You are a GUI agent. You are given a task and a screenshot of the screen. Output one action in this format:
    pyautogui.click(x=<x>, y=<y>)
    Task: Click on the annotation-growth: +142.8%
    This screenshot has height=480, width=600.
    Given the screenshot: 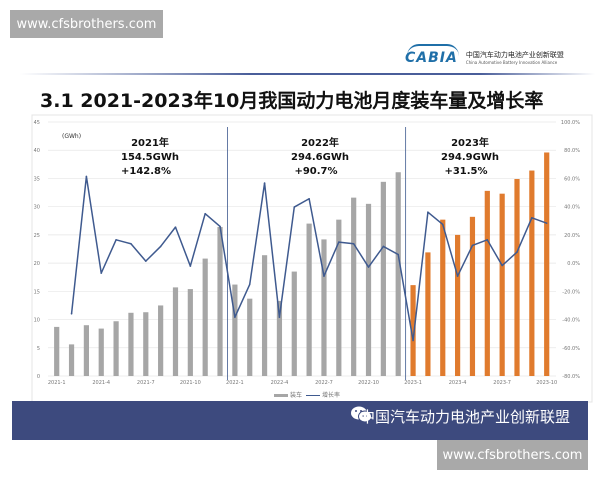 What is the action you would take?
    pyautogui.click(x=146, y=171)
    